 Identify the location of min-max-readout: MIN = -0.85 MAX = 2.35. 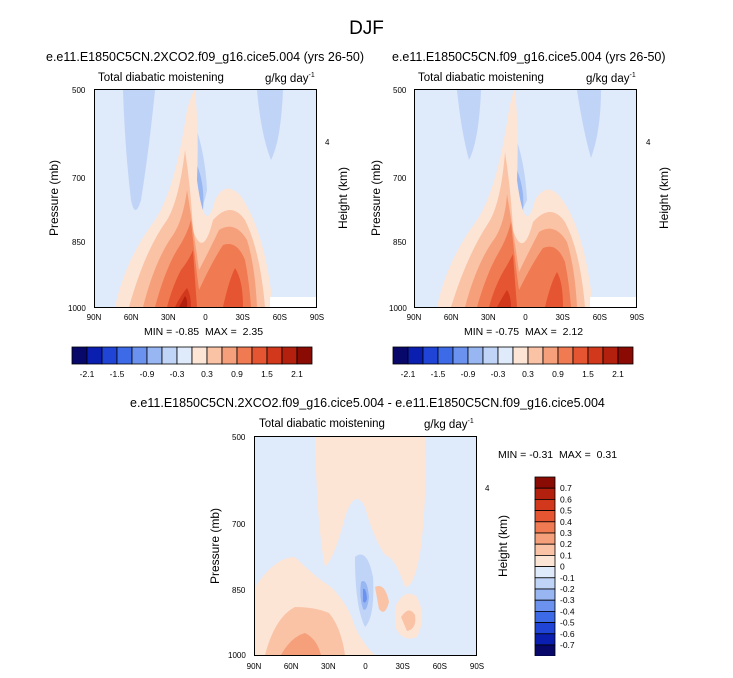
(204, 332).